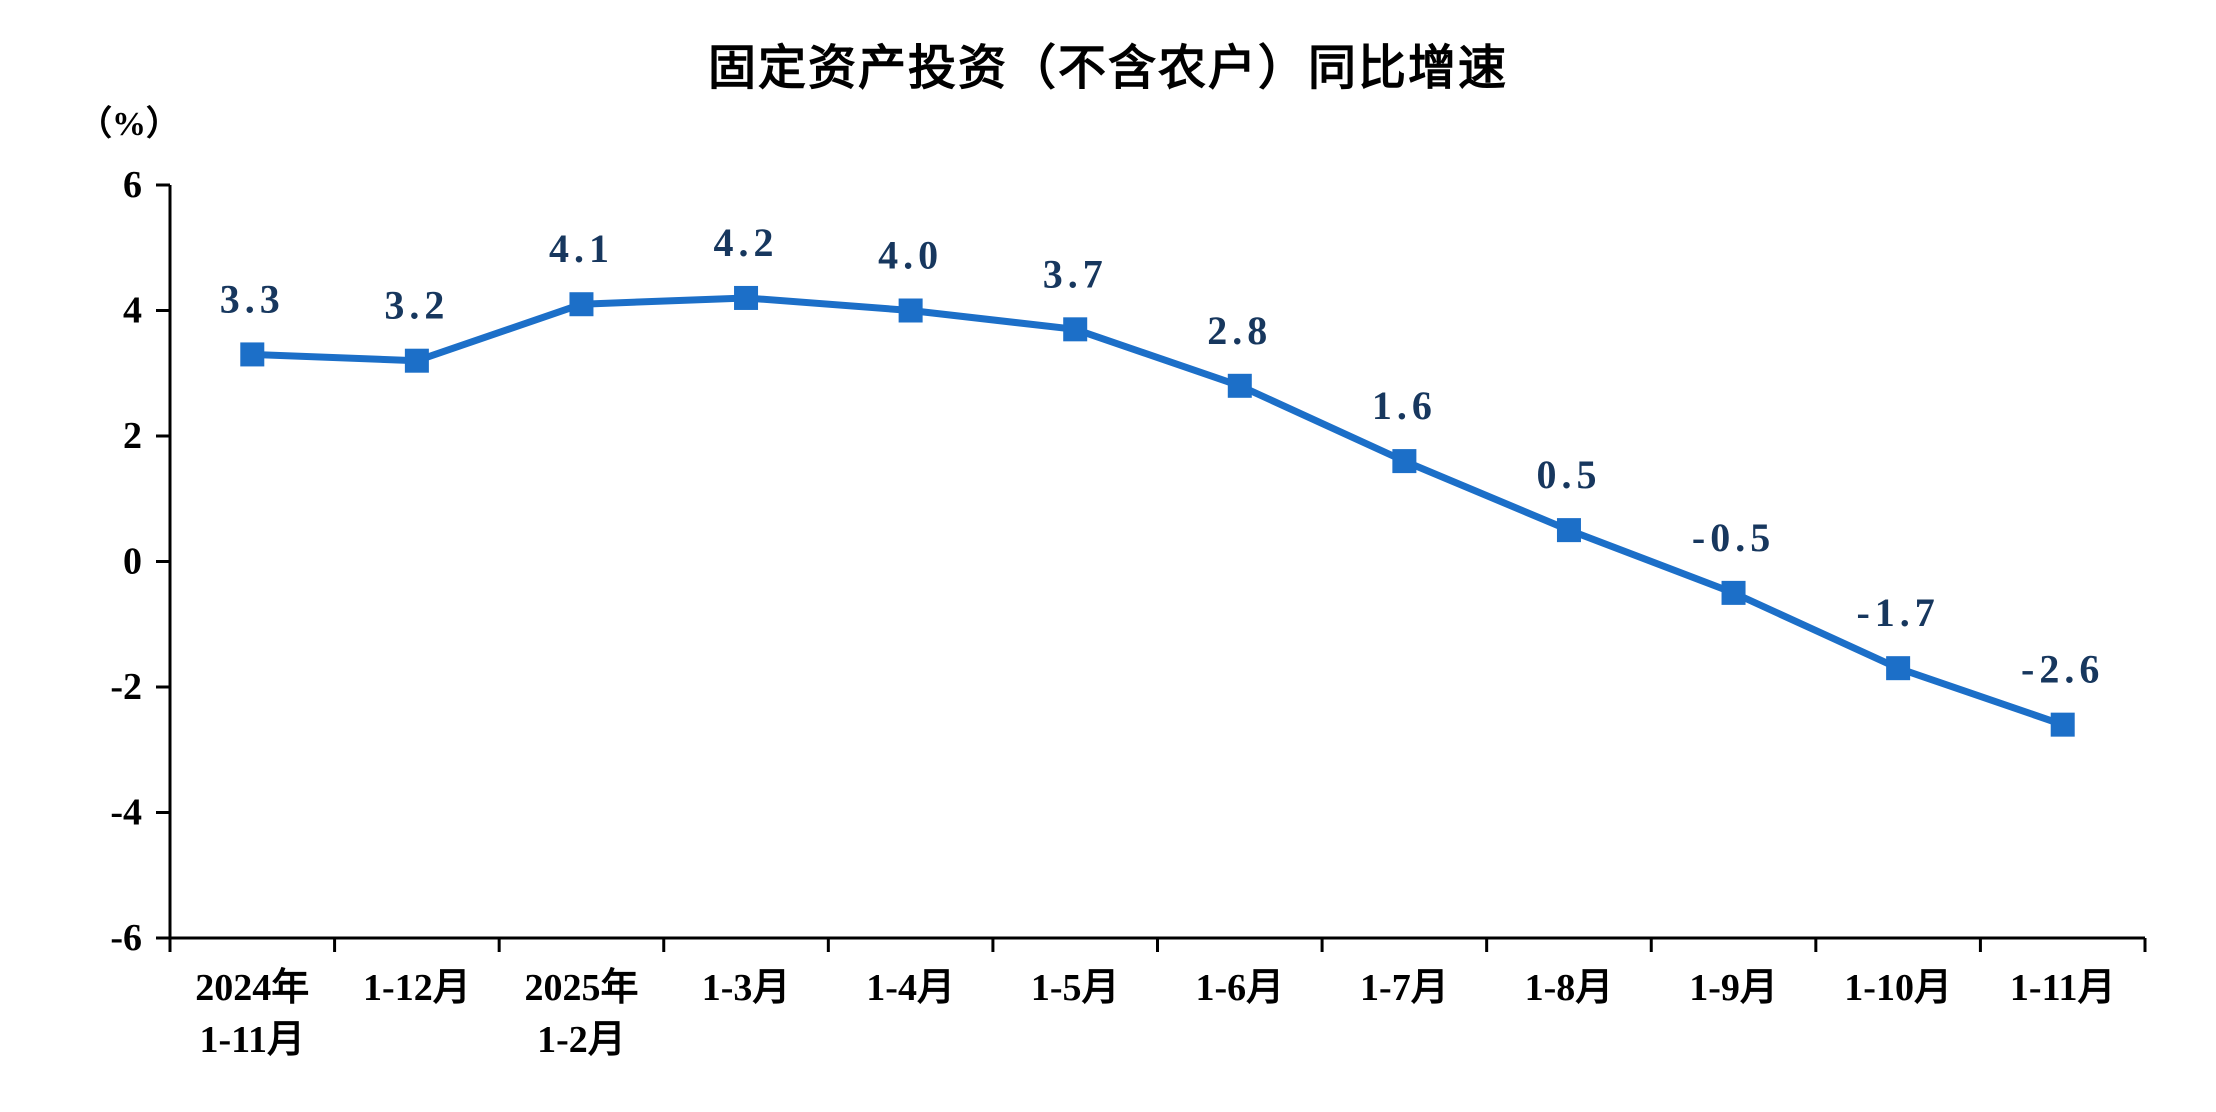 The width and height of the screenshot is (2216, 1112). Describe the element at coordinates (581, 248) in the screenshot. I see `data-point-label: 4.1` at that location.